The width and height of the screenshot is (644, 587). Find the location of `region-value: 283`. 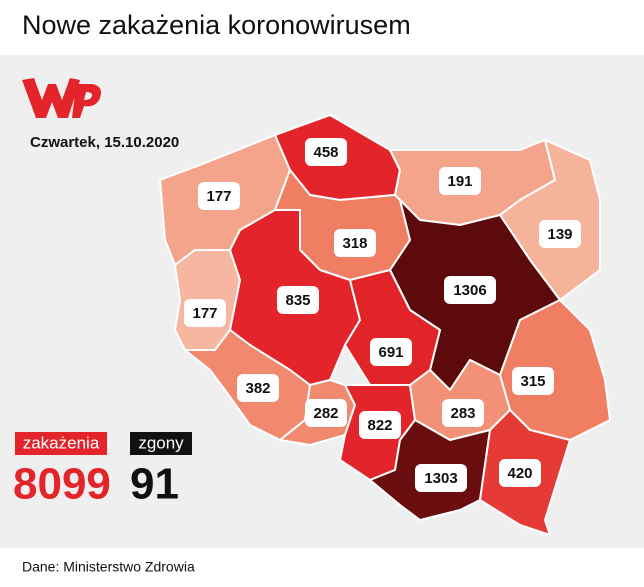

region-value: 283 is located at coordinates (462, 413).